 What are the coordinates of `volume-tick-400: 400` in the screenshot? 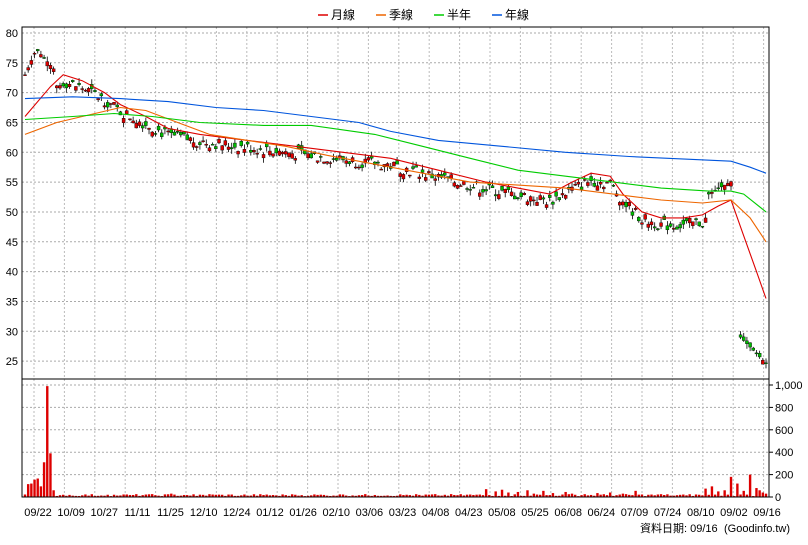 It's located at (784, 453).